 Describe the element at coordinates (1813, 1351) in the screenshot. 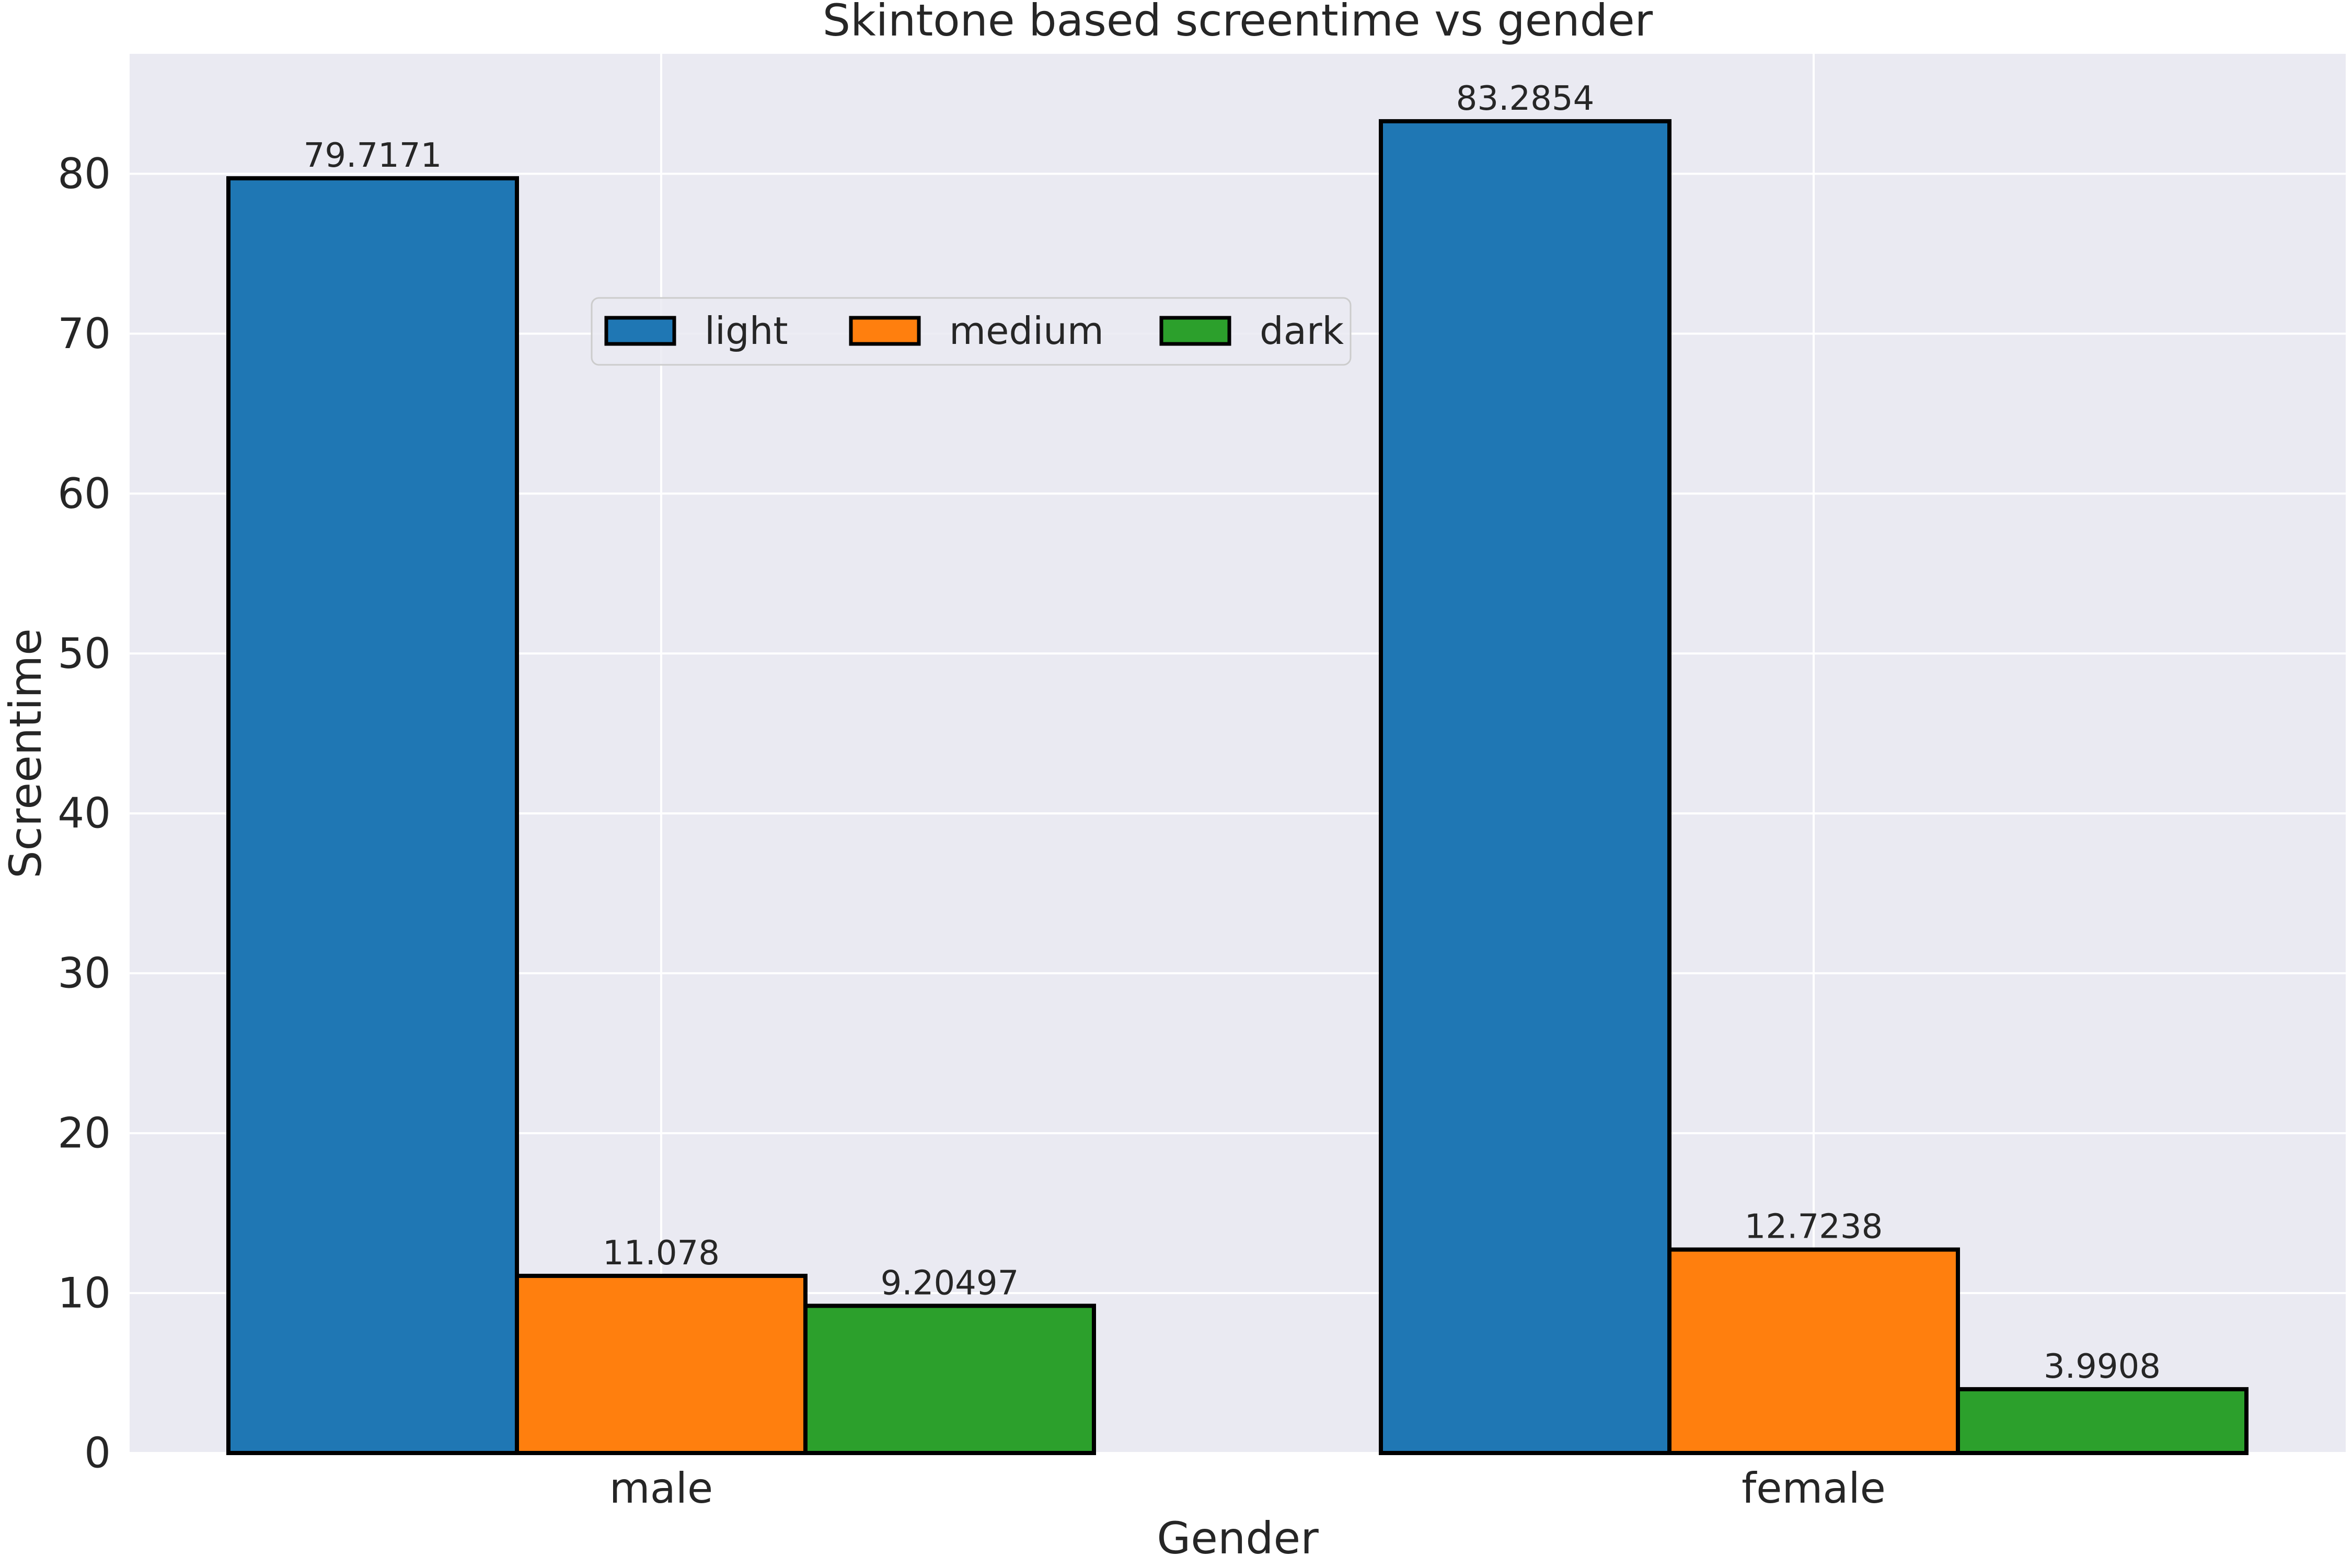

I see `bar-medium-female` at that location.